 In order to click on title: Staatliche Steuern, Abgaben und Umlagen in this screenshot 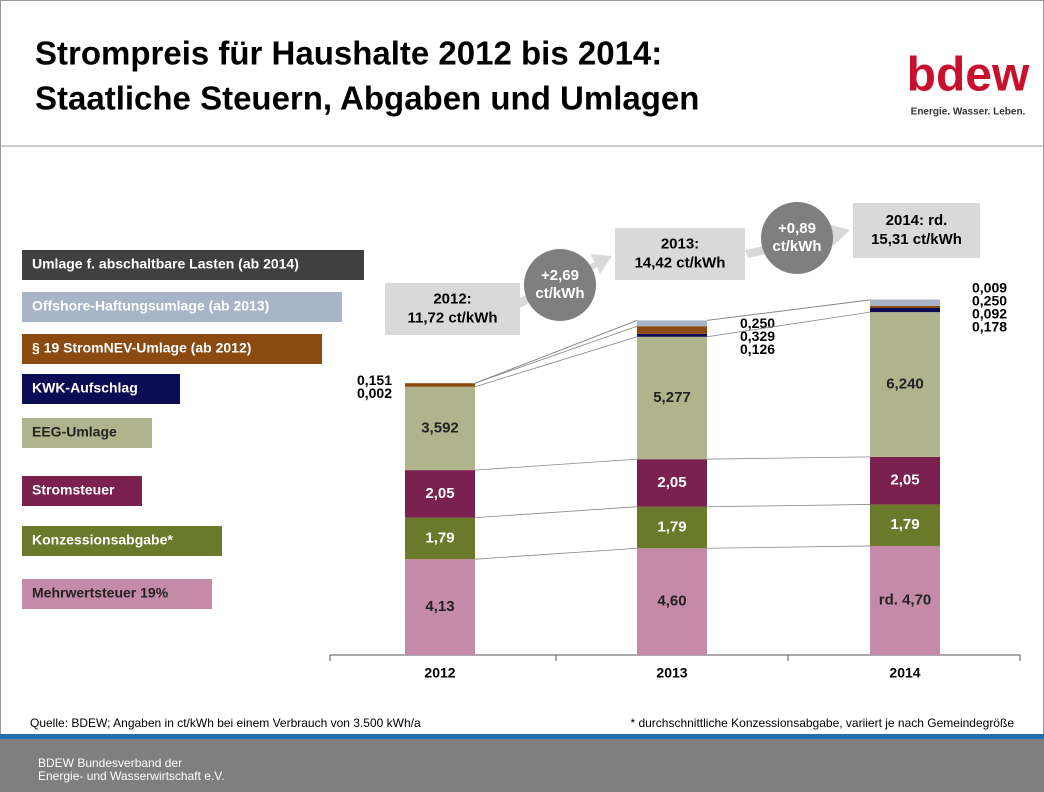, I will do `click(367, 98)`.